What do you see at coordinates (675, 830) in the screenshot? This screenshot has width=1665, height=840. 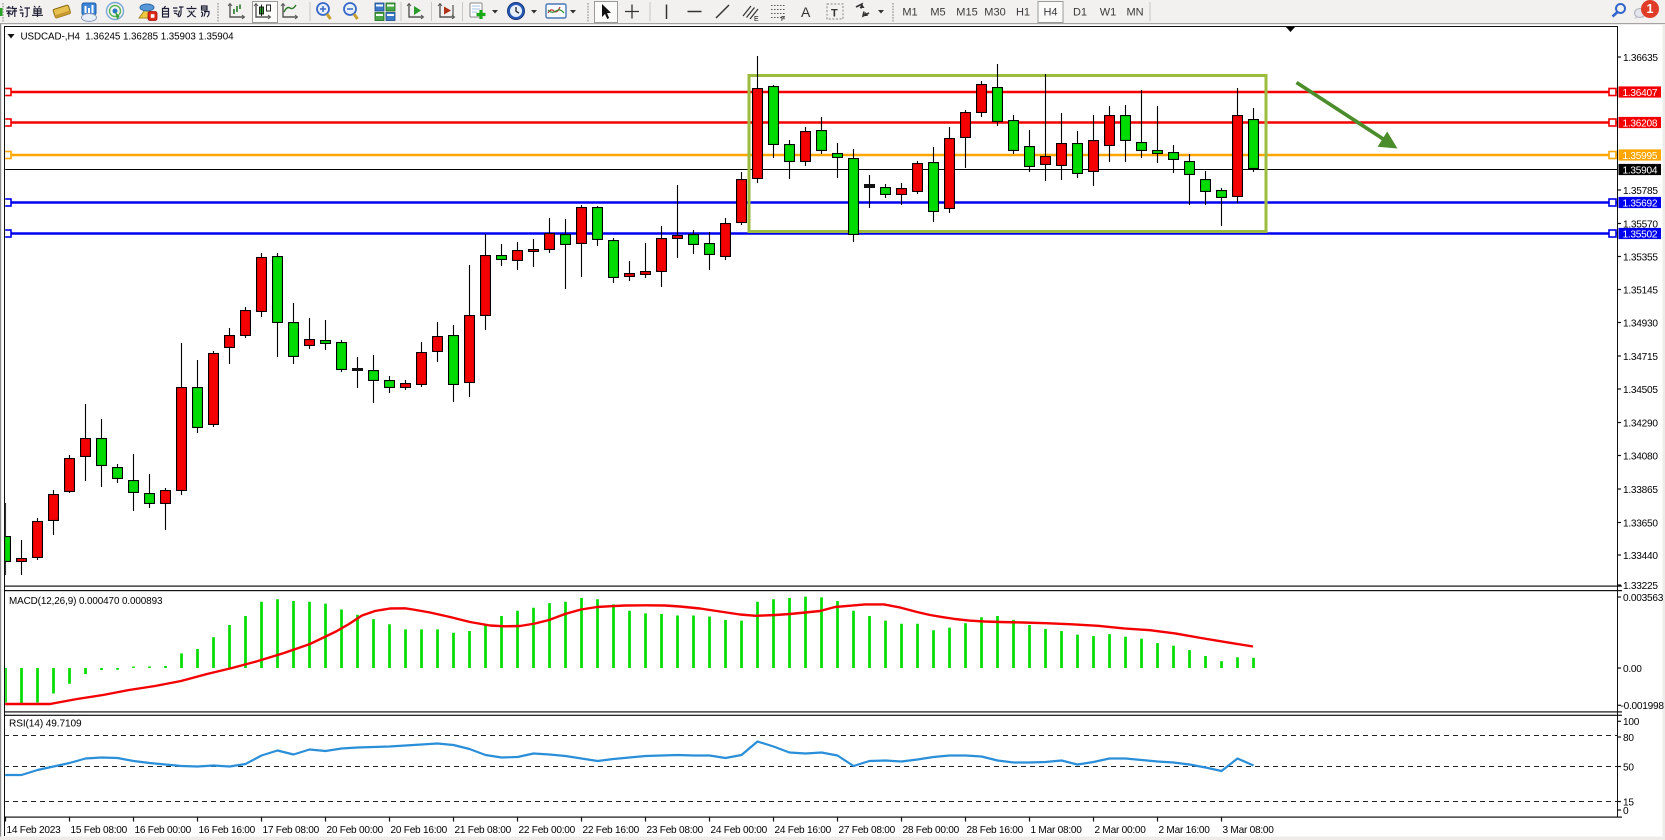 I see `svg-text: 23 Feb 08:00` at bounding box center [675, 830].